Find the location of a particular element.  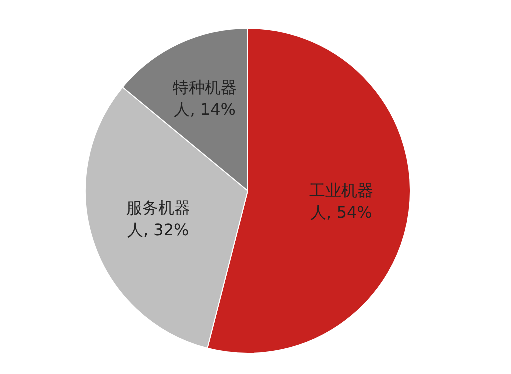

slice-label: 特种机器人, 14% is located at coordinates (205, 98).